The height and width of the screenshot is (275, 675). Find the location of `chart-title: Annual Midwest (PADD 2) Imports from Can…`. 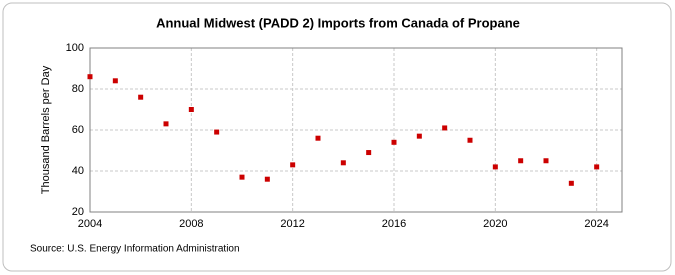

chart-title: Annual Midwest (PADD 2) Imports from Can… is located at coordinates (338, 22).